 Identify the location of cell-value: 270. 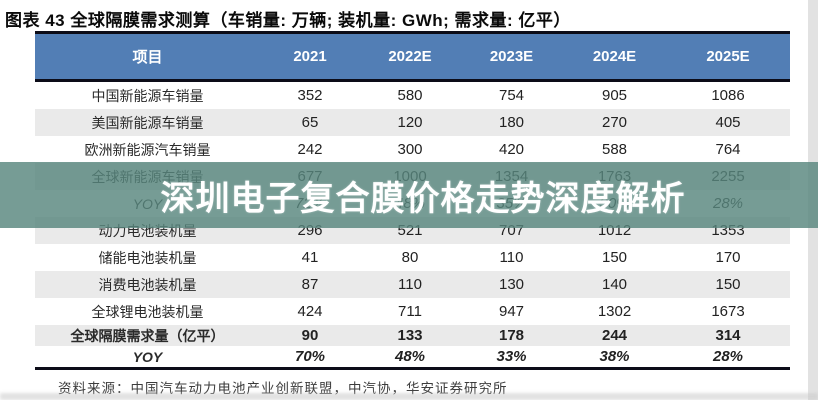
(614, 122).